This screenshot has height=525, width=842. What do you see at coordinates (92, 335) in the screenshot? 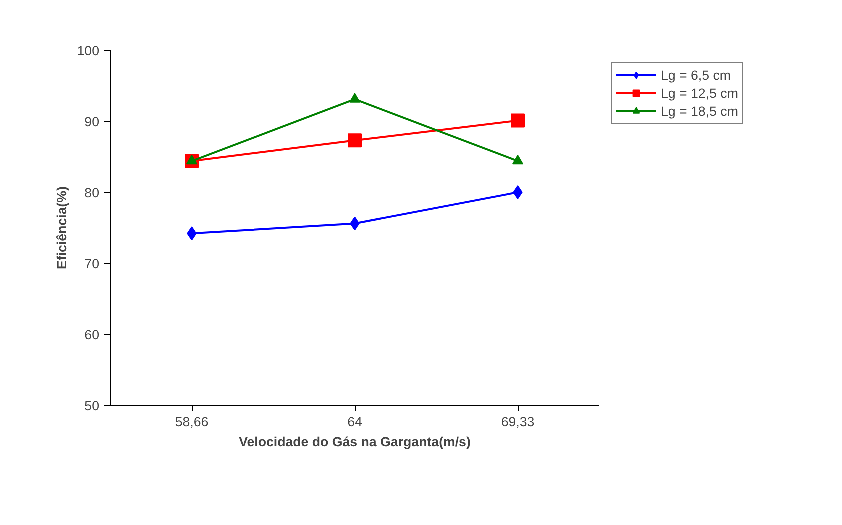
I see `y-tick-label: 60` at bounding box center [92, 335].